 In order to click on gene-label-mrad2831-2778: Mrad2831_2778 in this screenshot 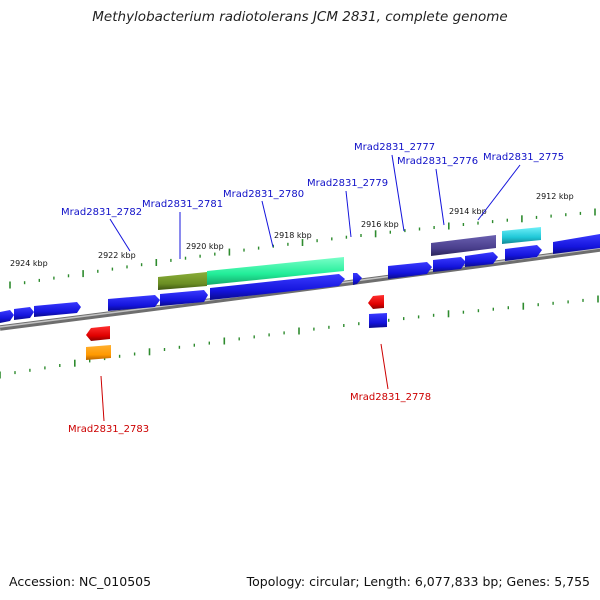, I will do `click(390, 397)`.